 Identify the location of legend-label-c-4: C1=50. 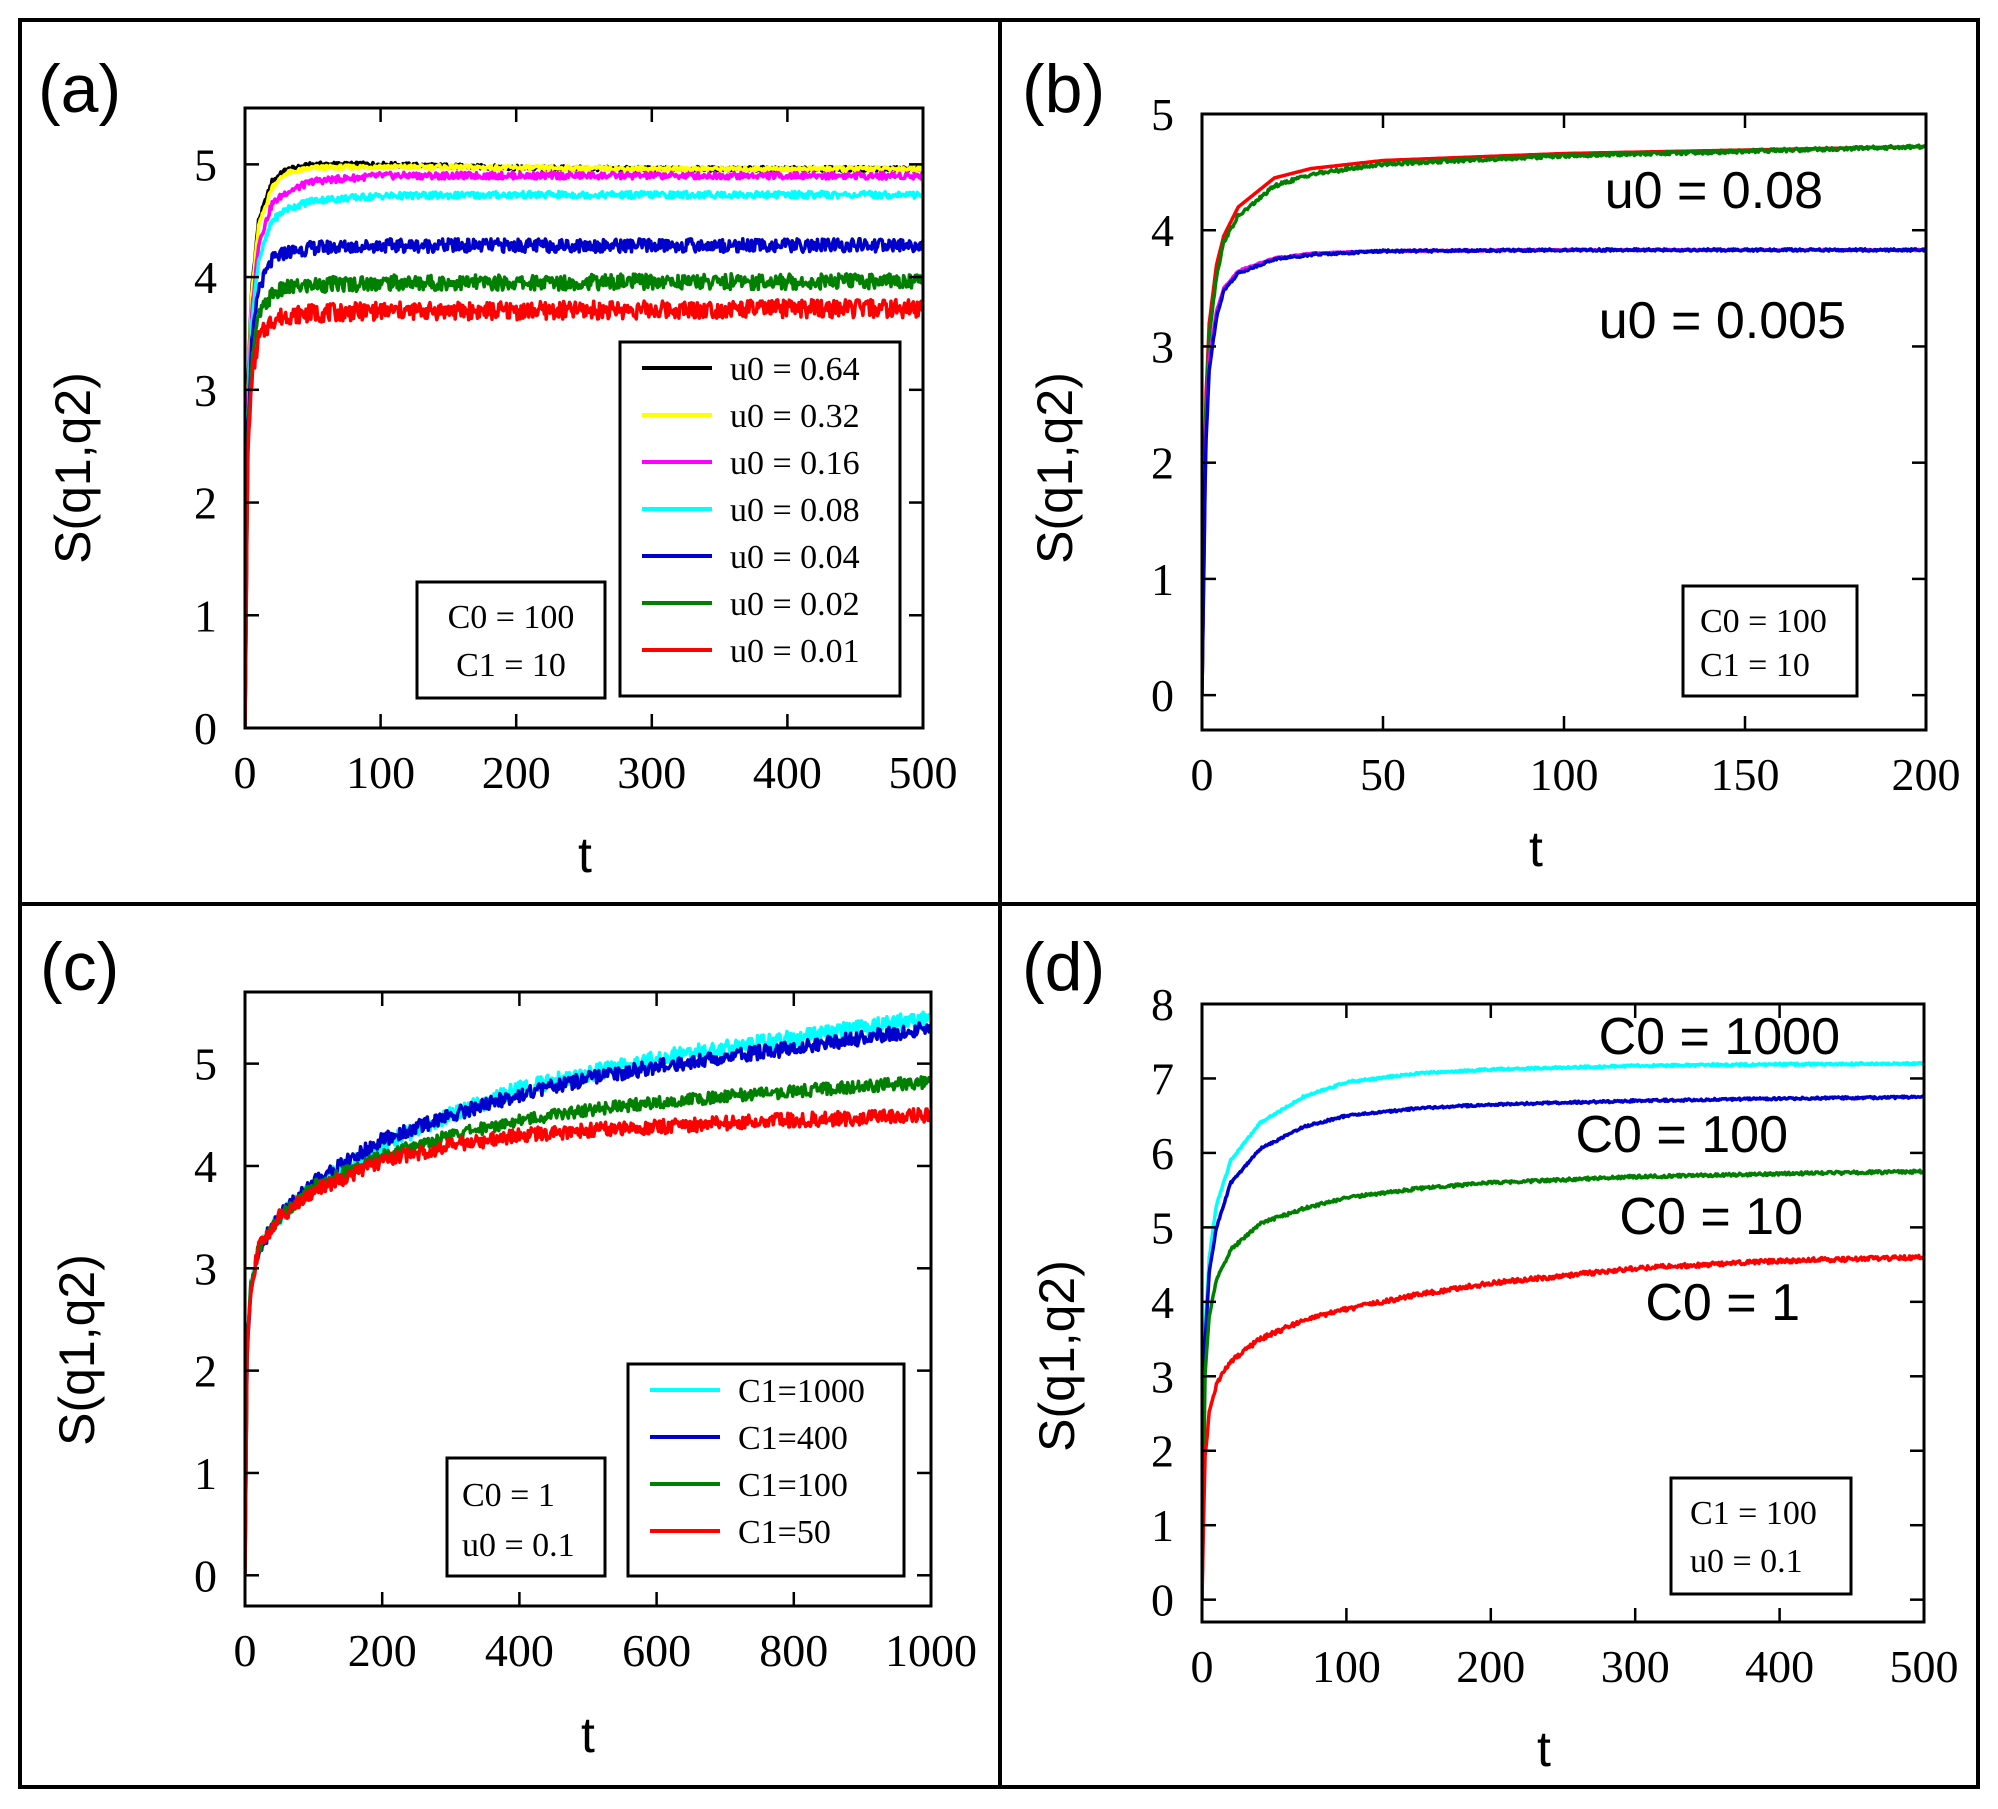
(784, 1532).